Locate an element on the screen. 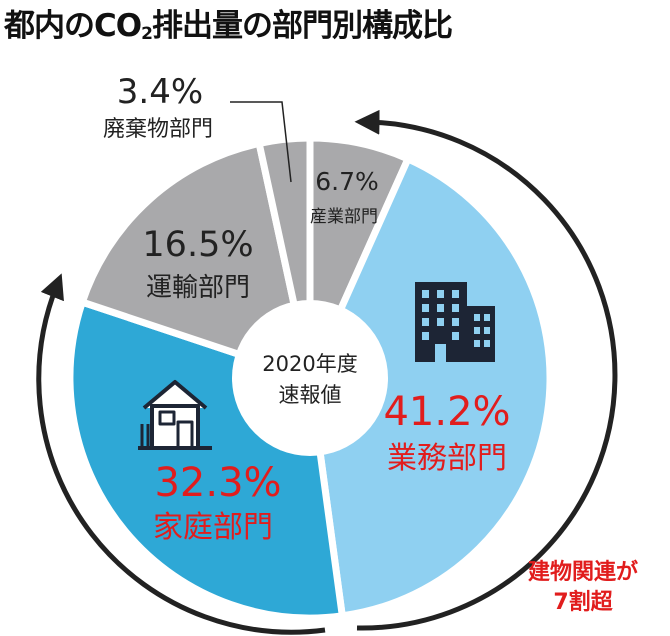 The width and height of the screenshot is (670, 636). slice-label-unyu: 運輸部門 is located at coordinates (198, 288).